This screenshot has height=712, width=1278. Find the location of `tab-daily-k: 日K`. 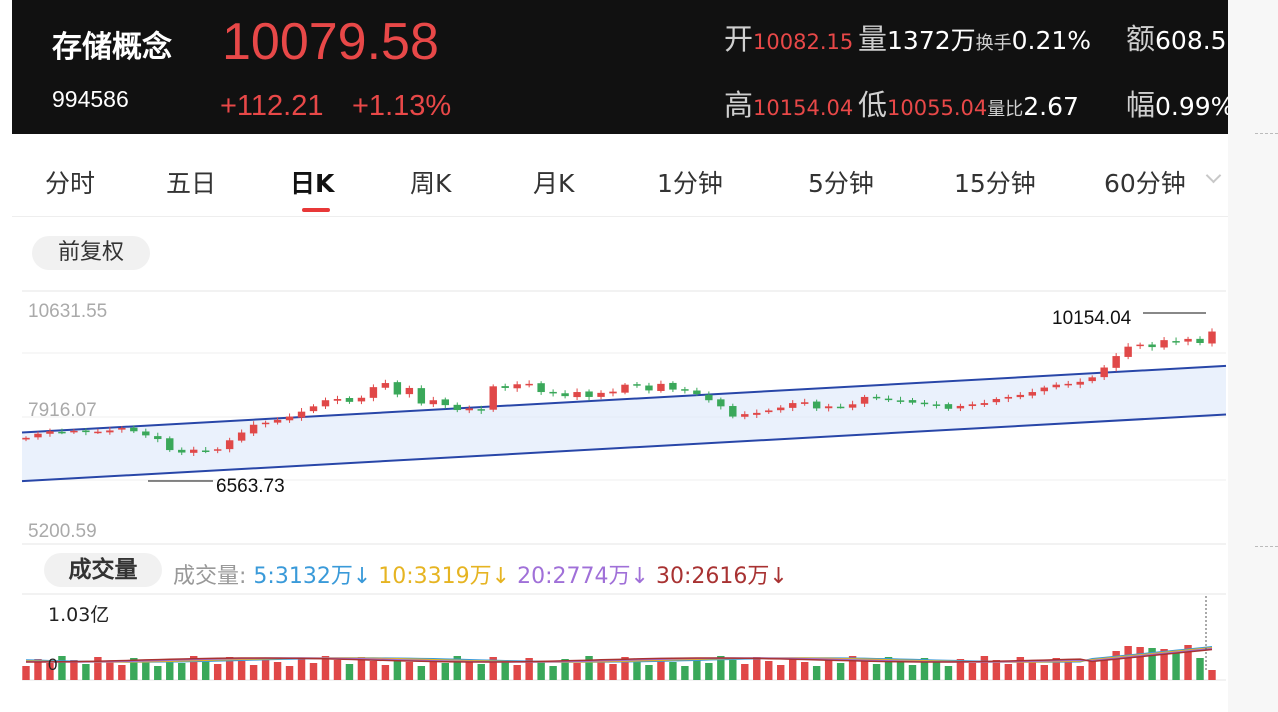

tab-daily-k: 日K is located at coordinates (312, 183).